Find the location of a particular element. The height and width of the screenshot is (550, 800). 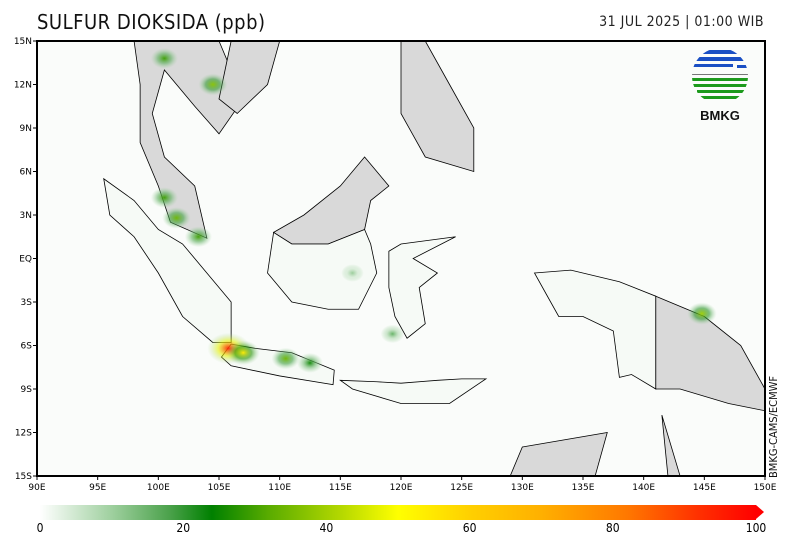

lon-tick-label: 120E is located at coordinates (401, 488).